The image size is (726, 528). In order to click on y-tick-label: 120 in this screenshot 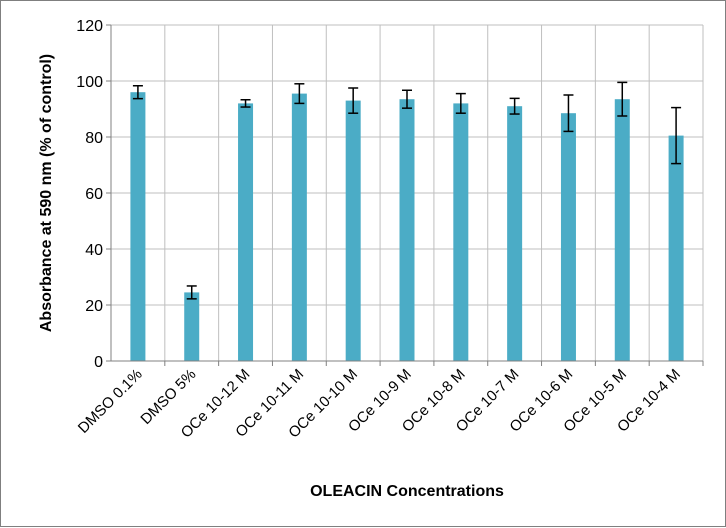, I will do `click(89, 26)`.